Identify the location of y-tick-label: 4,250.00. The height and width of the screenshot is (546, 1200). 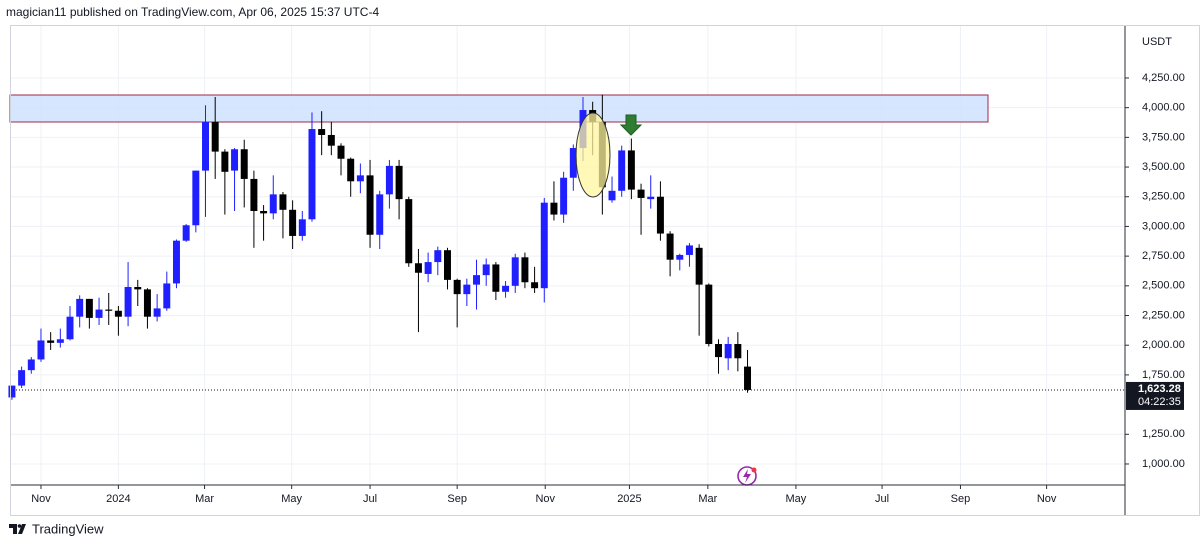
(1163, 78).